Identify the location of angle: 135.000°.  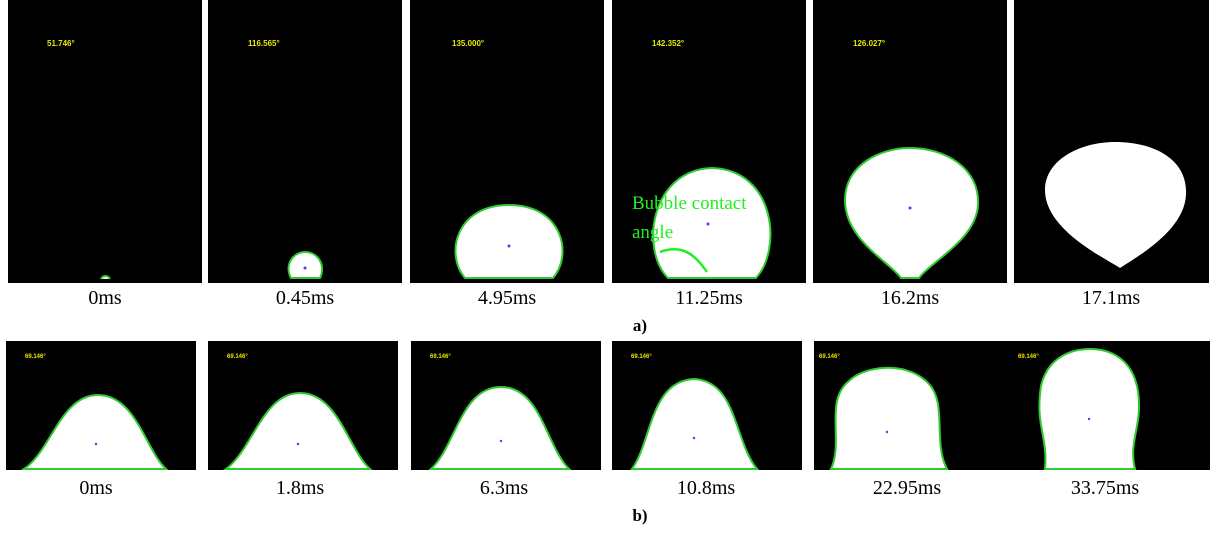
(468, 43).